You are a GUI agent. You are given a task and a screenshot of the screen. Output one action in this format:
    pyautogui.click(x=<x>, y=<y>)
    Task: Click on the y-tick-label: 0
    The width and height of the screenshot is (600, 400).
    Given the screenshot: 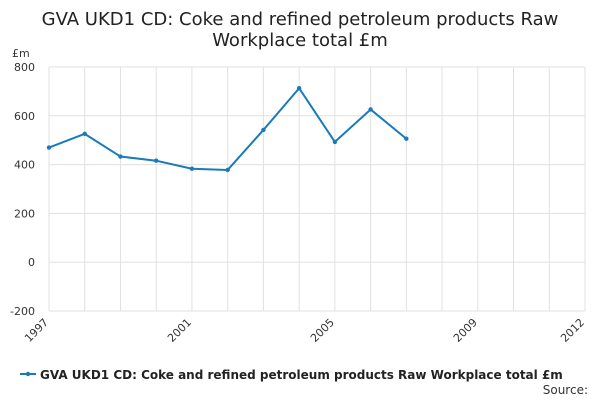 What is the action you would take?
    pyautogui.click(x=31, y=262)
    